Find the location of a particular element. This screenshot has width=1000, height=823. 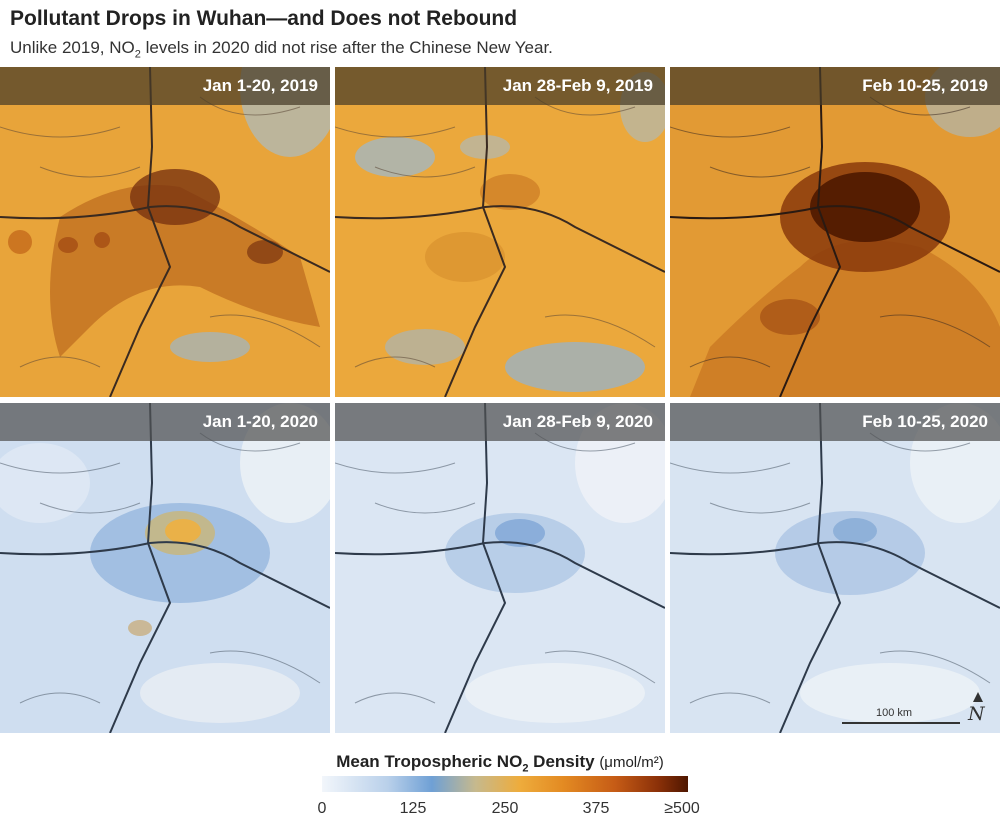

panel-date-label: Jan 1-20, 2019 is located at coordinates (260, 85).